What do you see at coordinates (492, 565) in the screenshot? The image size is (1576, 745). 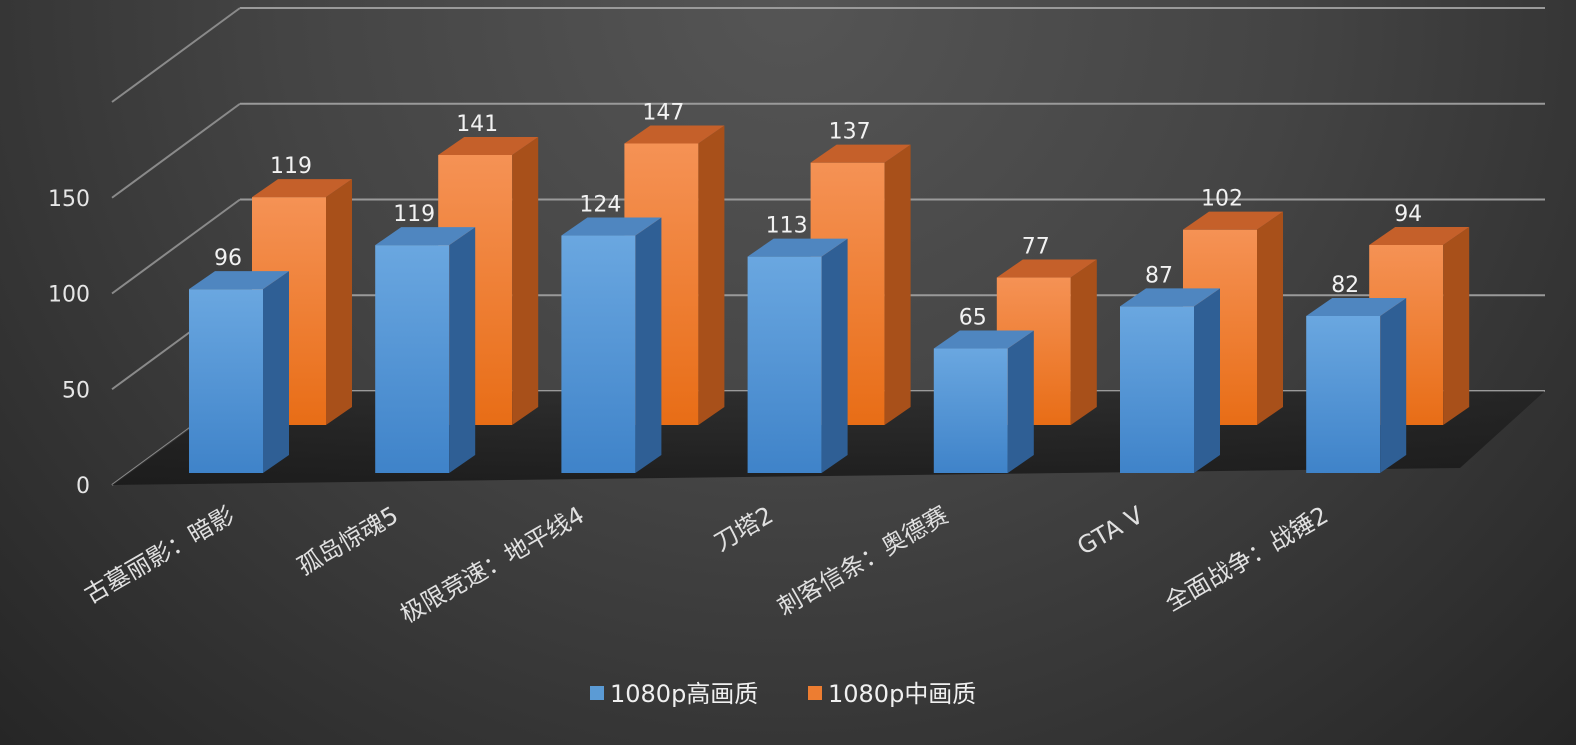 I see `x-category-label: 极限竞速：地平线4` at bounding box center [492, 565].